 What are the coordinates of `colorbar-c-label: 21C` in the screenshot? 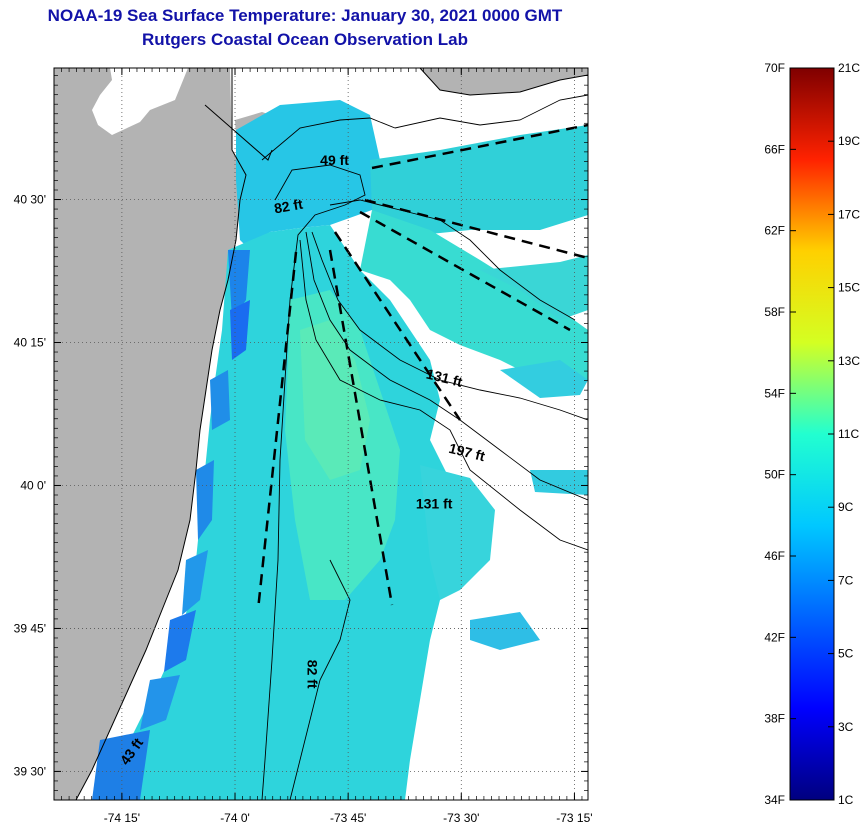 It's located at (849, 68).